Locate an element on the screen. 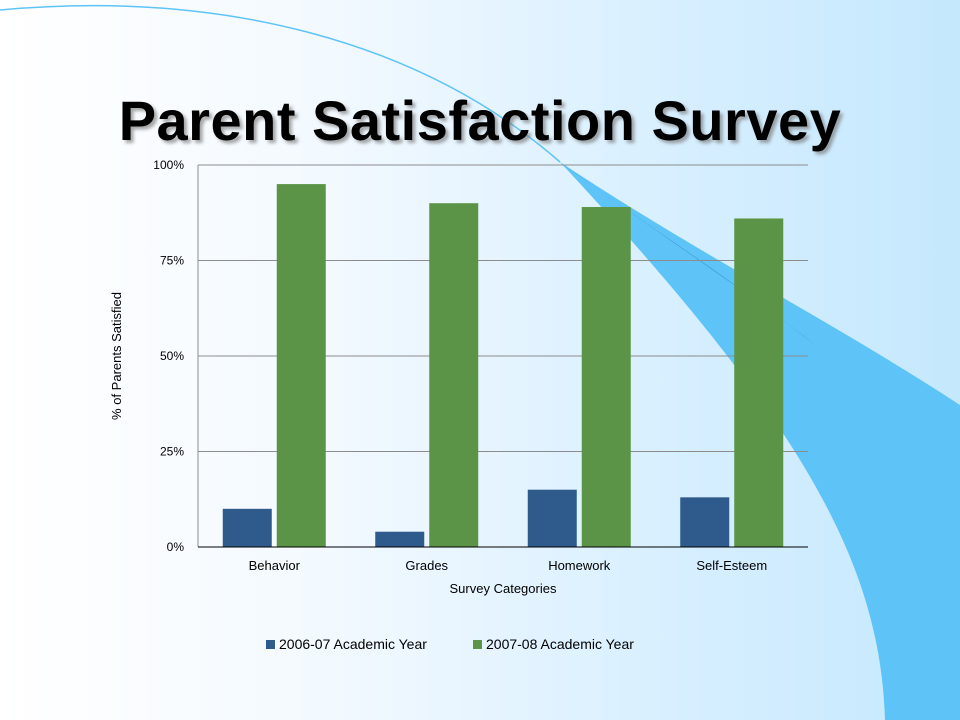 Image resolution: width=960 pixels, height=720 pixels. swoosh-arc-line is located at coordinates (280, 84).